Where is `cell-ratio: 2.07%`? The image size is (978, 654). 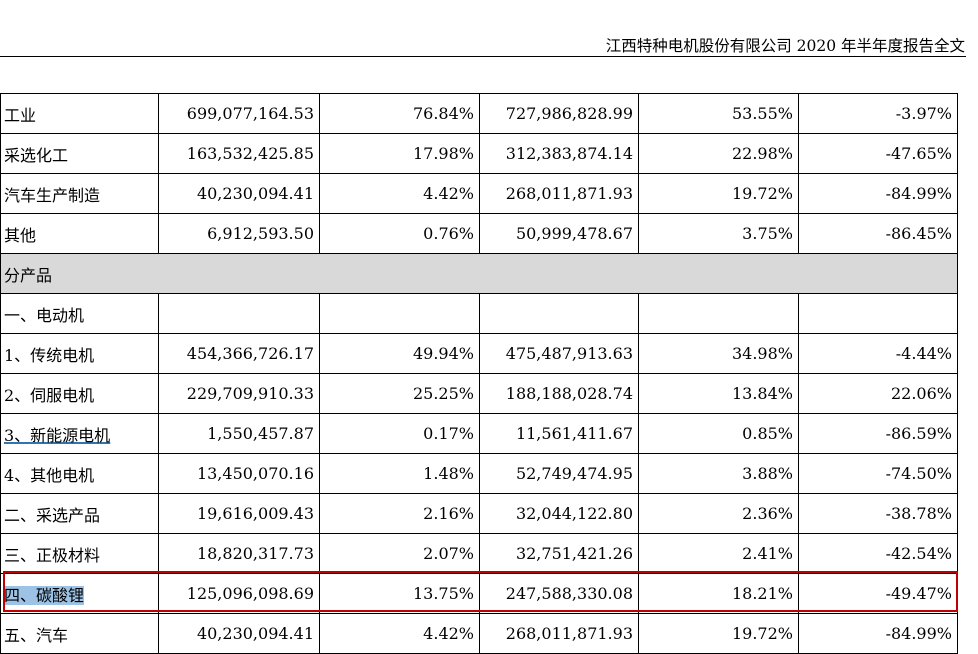 cell-ratio: 2.07% is located at coordinates (399, 553).